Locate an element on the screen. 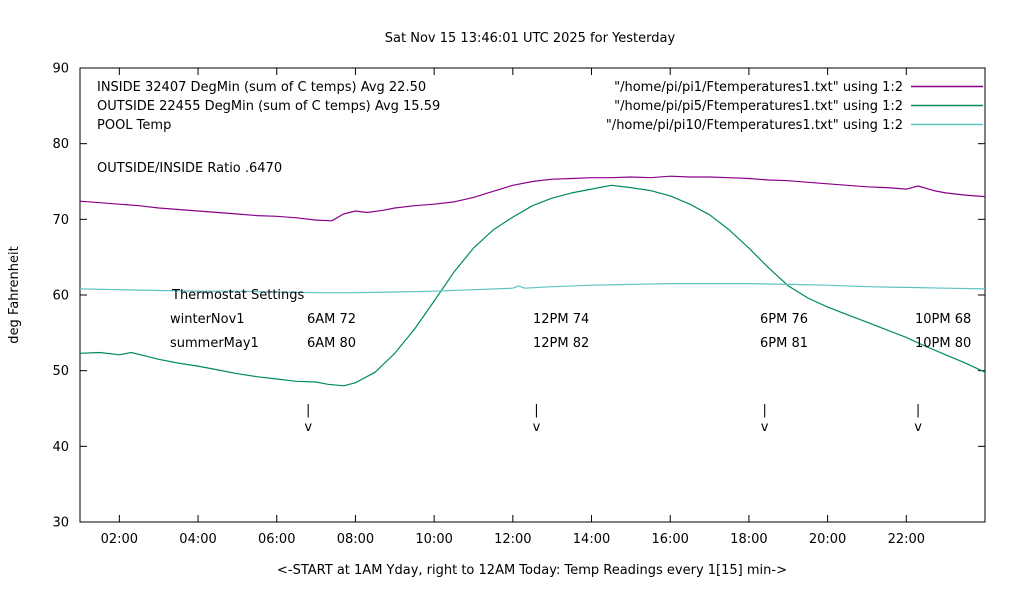 The image size is (1020, 600). thermostat-winter-12pm: 12PM 74 is located at coordinates (561, 319).